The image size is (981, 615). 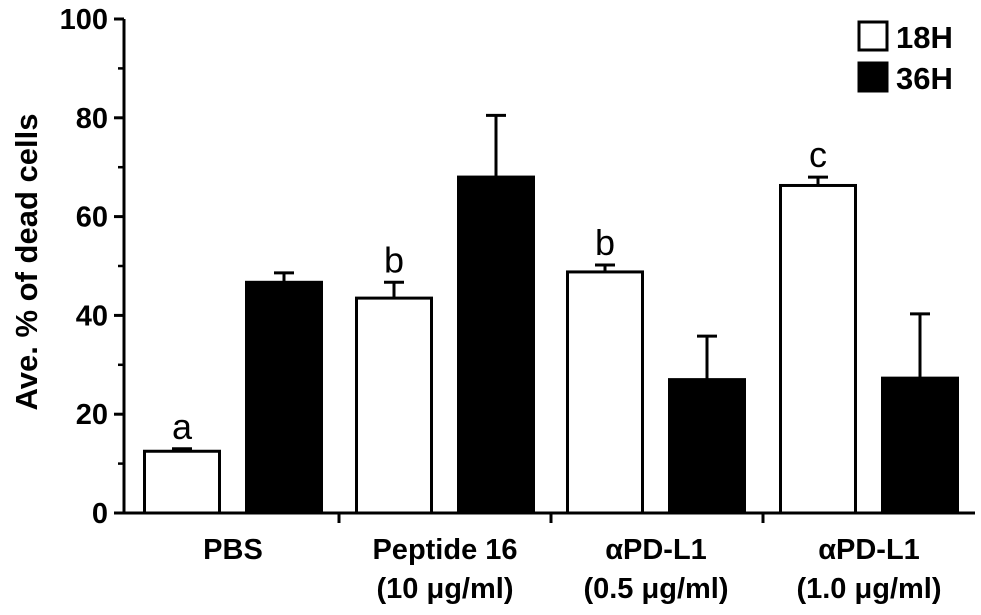 What do you see at coordinates (92, 267) in the screenshot?
I see `y-ticks: 0 20 40 60 80 100` at bounding box center [92, 267].